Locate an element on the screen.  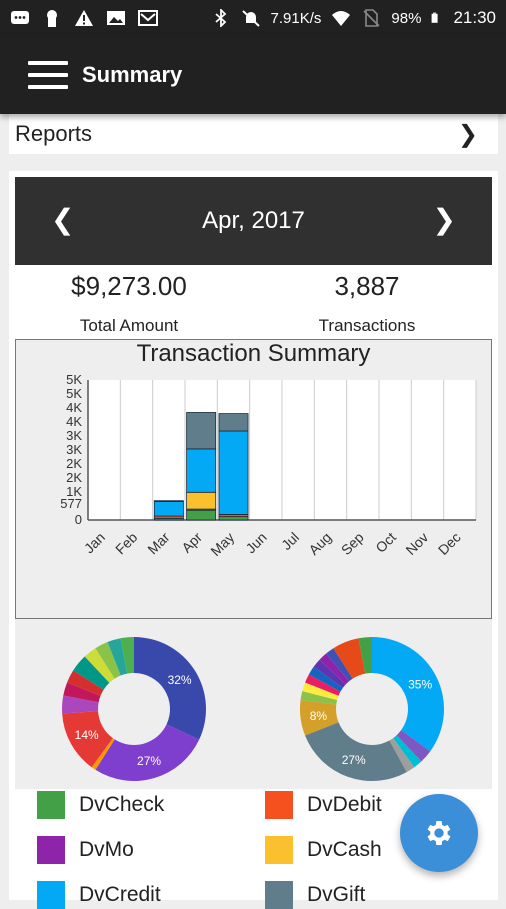
clock: 21:30 is located at coordinates (474, 17).